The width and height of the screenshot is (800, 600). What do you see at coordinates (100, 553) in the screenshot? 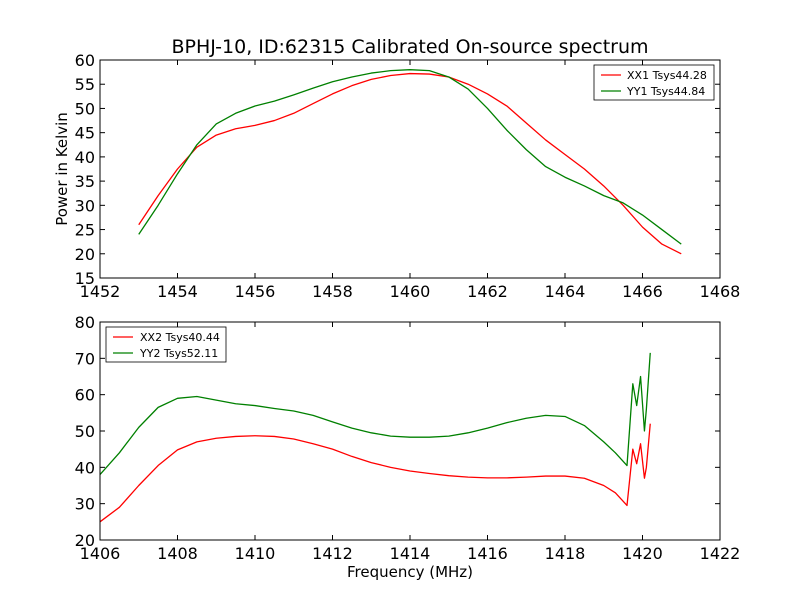
I see `bottom-x-tick-label: 1406` at bounding box center [100, 553].